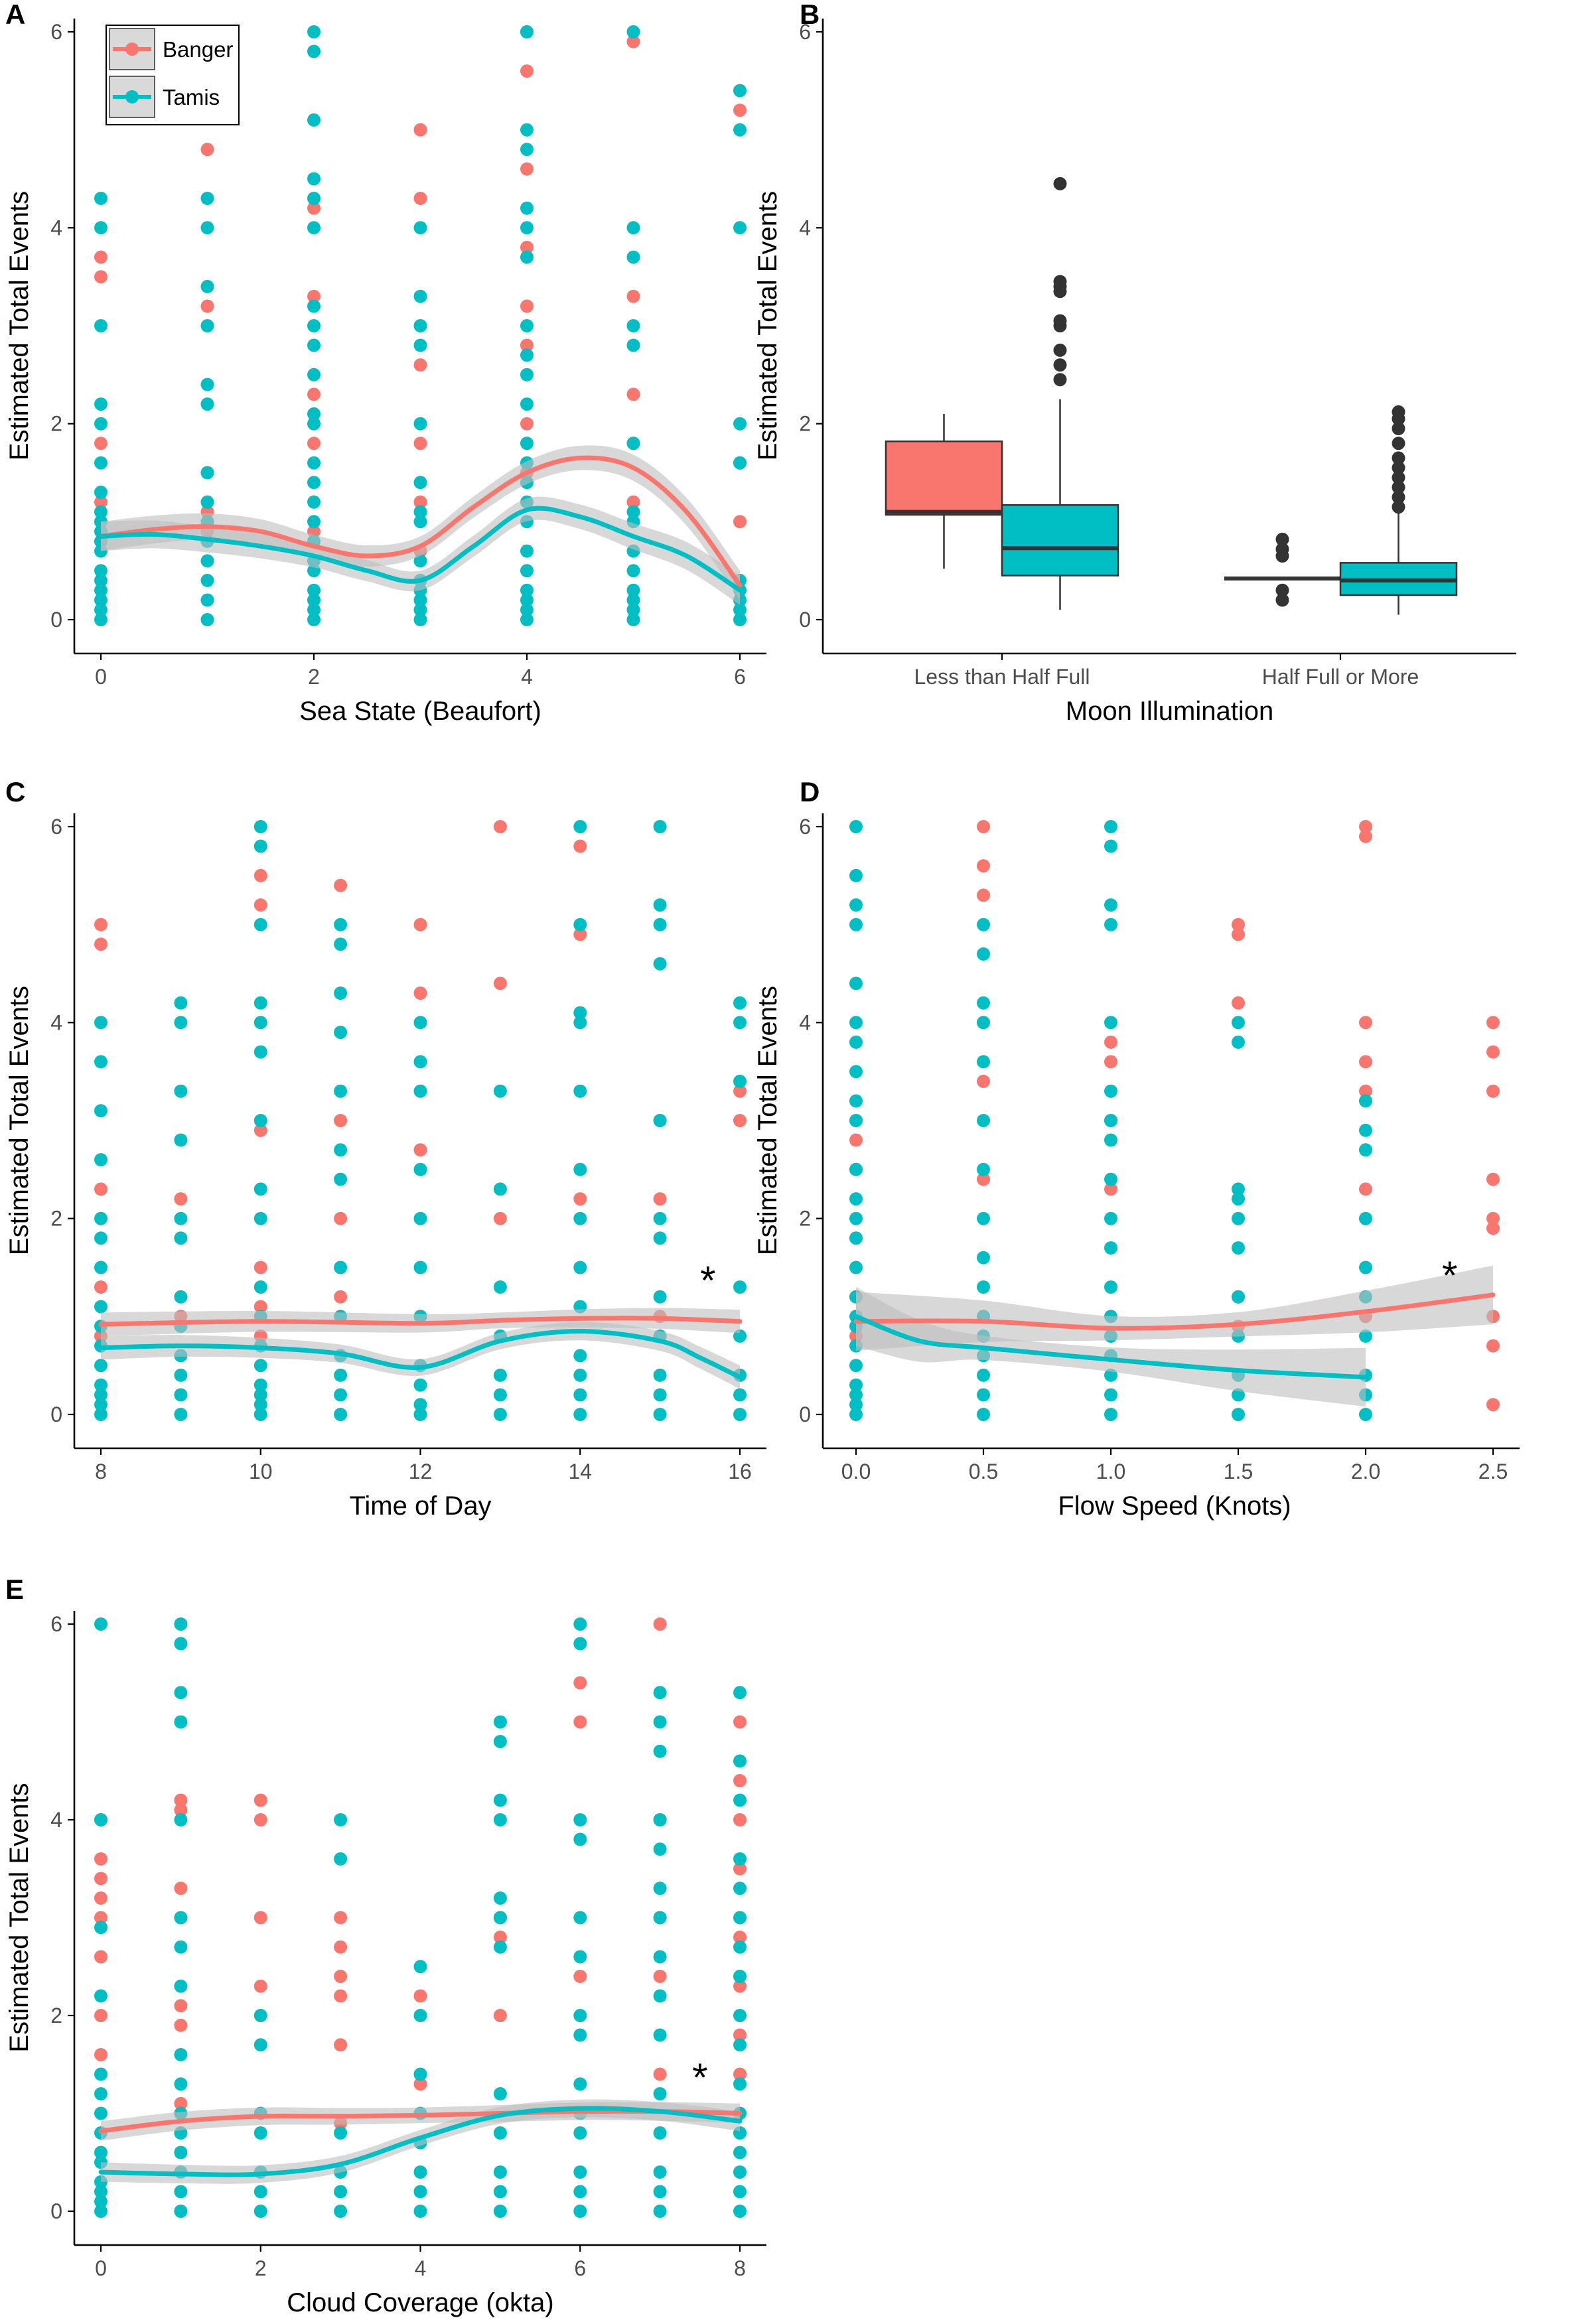 The image size is (1576, 2324). Describe the element at coordinates (56, 1624) in the screenshot. I see `y-tick-label: 6` at that location.